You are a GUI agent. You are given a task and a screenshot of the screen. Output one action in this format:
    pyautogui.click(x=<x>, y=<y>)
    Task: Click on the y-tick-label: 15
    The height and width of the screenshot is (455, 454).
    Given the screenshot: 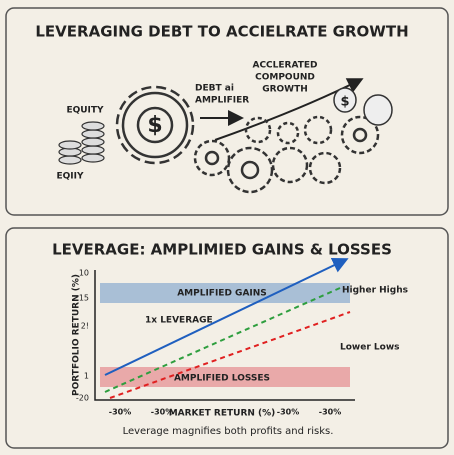 What is the action you would take?
    pyautogui.click(x=84, y=298)
    